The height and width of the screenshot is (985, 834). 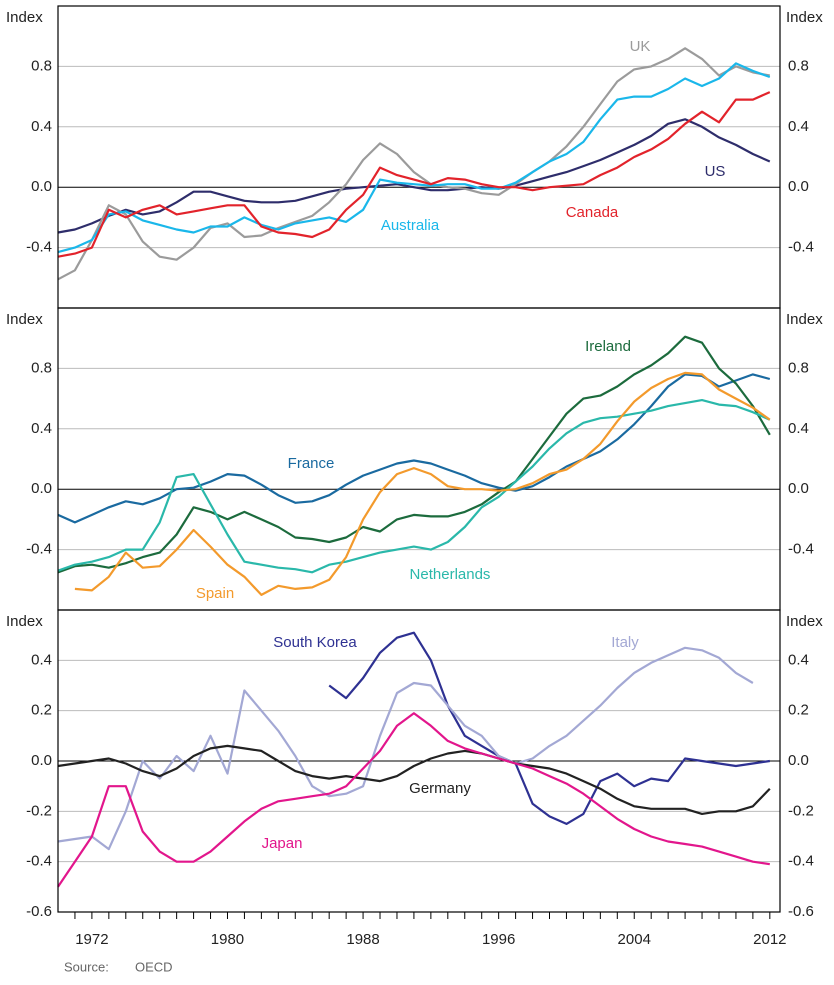 I want to click on y-tick-label-right: -0.2, so click(x=801, y=810).